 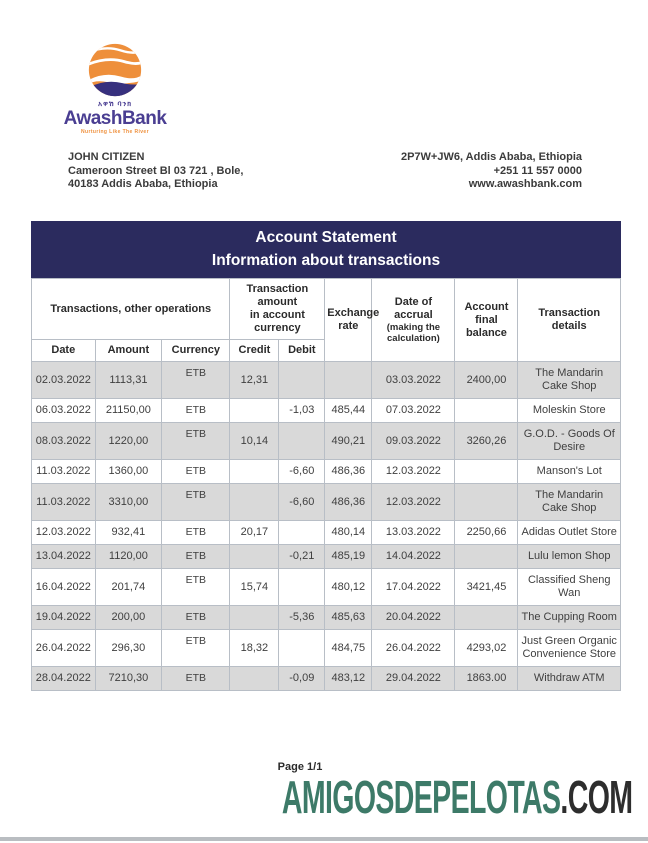 What do you see at coordinates (413, 678) in the screenshot?
I see `cell-accrual-date: 29.04.2022` at bounding box center [413, 678].